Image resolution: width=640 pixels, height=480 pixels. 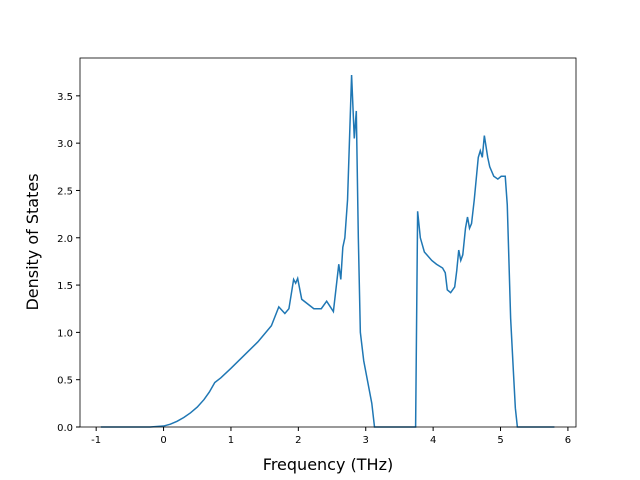 I want to click on y-tick-label: 0.0, so click(x=65, y=428).